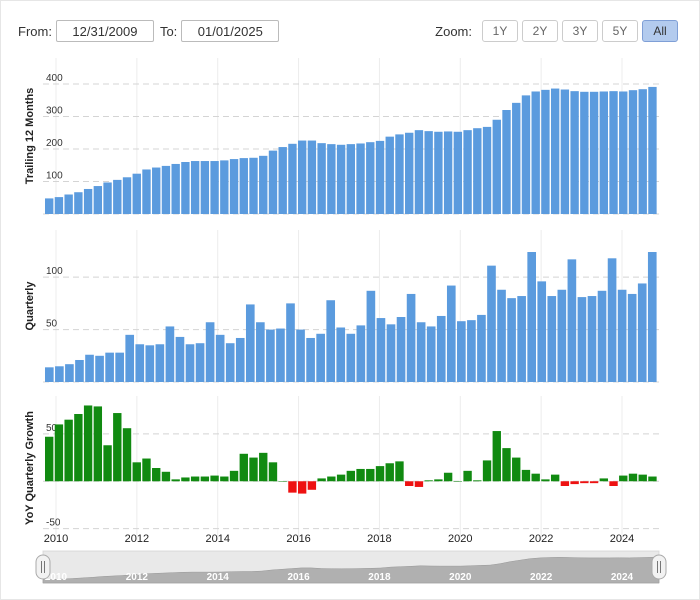  What do you see at coordinates (298, 577) in the screenshot?
I see `navigator-tick-label: 2016` at bounding box center [298, 577].